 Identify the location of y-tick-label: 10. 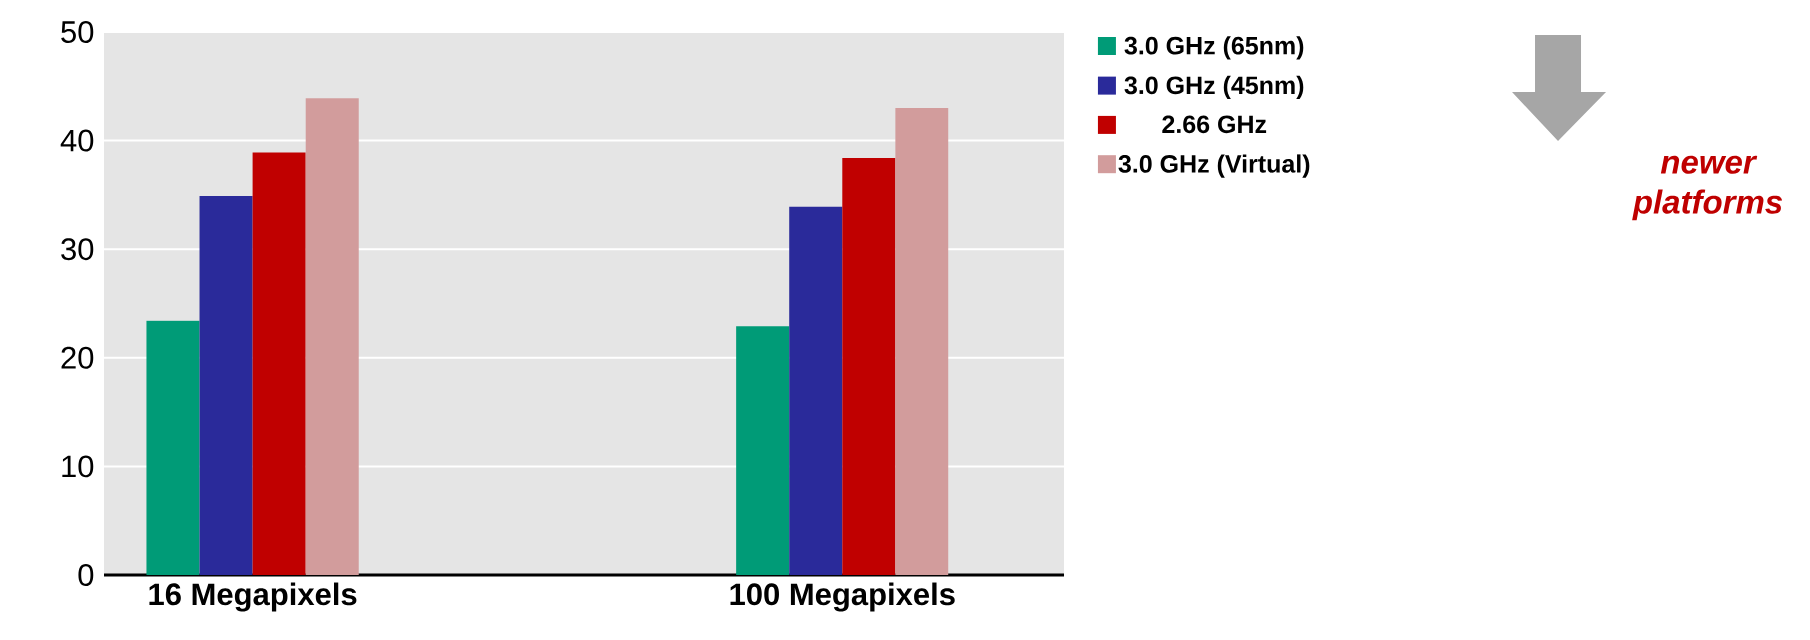
(78, 466).